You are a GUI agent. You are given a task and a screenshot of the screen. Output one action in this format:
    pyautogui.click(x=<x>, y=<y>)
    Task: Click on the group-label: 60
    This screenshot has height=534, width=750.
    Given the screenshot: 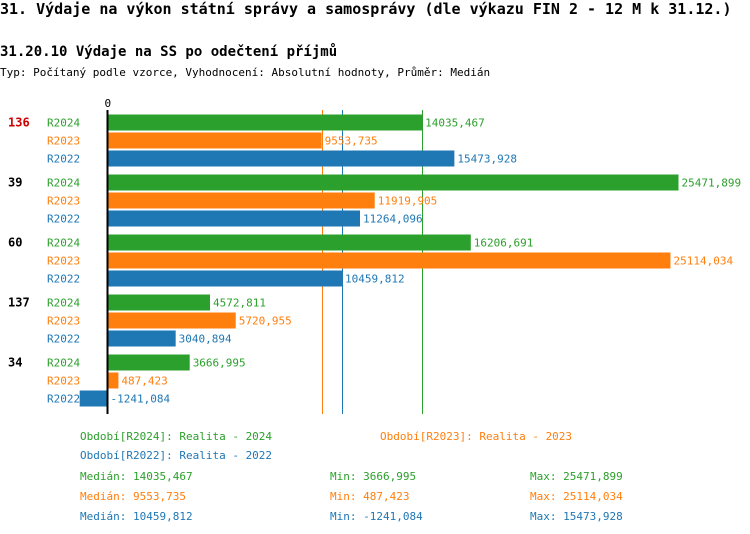 What is the action you would take?
    pyautogui.click(x=15, y=243)
    